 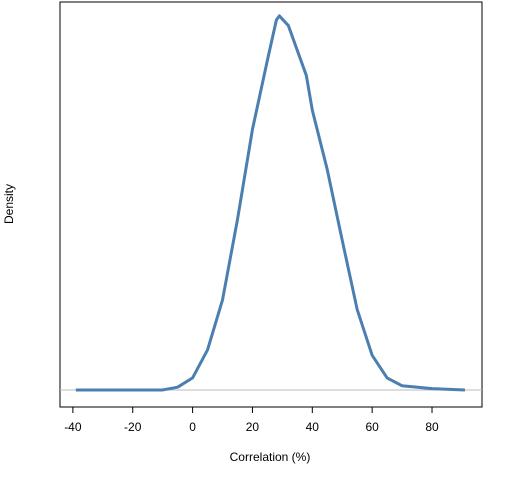 I want to click on y-axis-label: Density, so click(x=9, y=204).